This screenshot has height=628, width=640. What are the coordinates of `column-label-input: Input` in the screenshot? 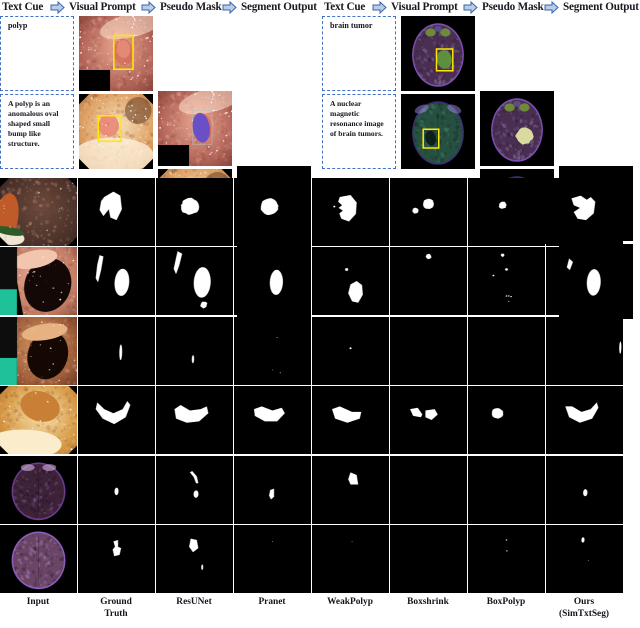 It's located at (38, 602).